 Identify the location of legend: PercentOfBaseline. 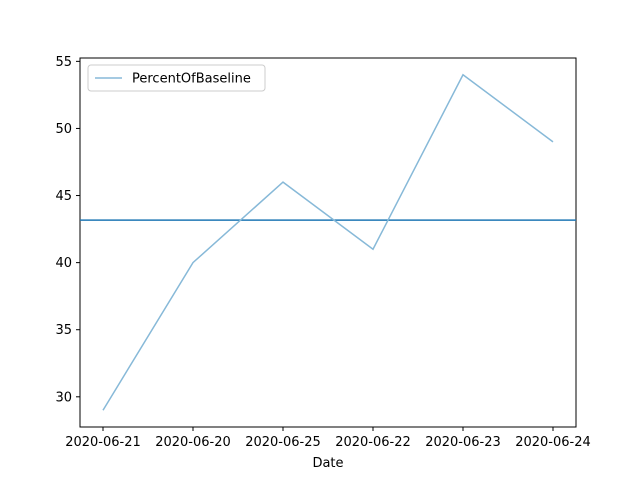
(176, 78).